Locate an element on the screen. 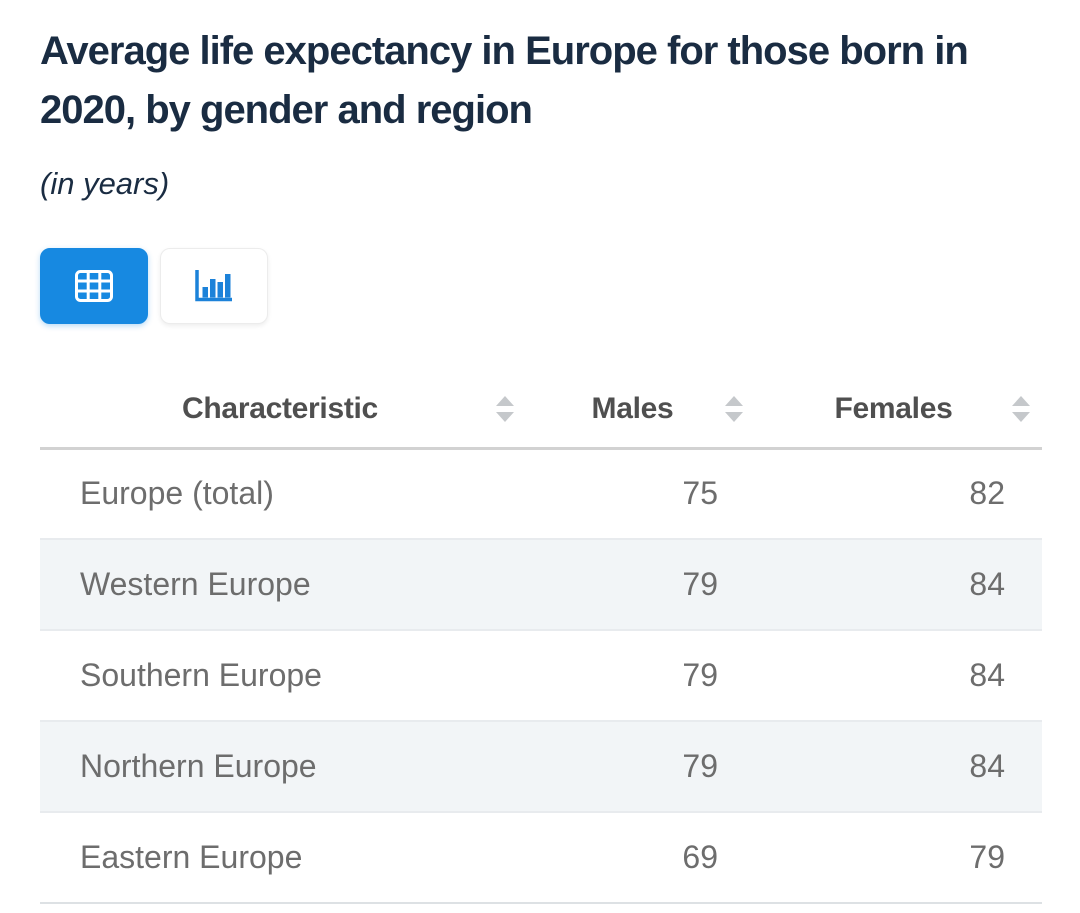  bar-chart-icon is located at coordinates (214, 286).